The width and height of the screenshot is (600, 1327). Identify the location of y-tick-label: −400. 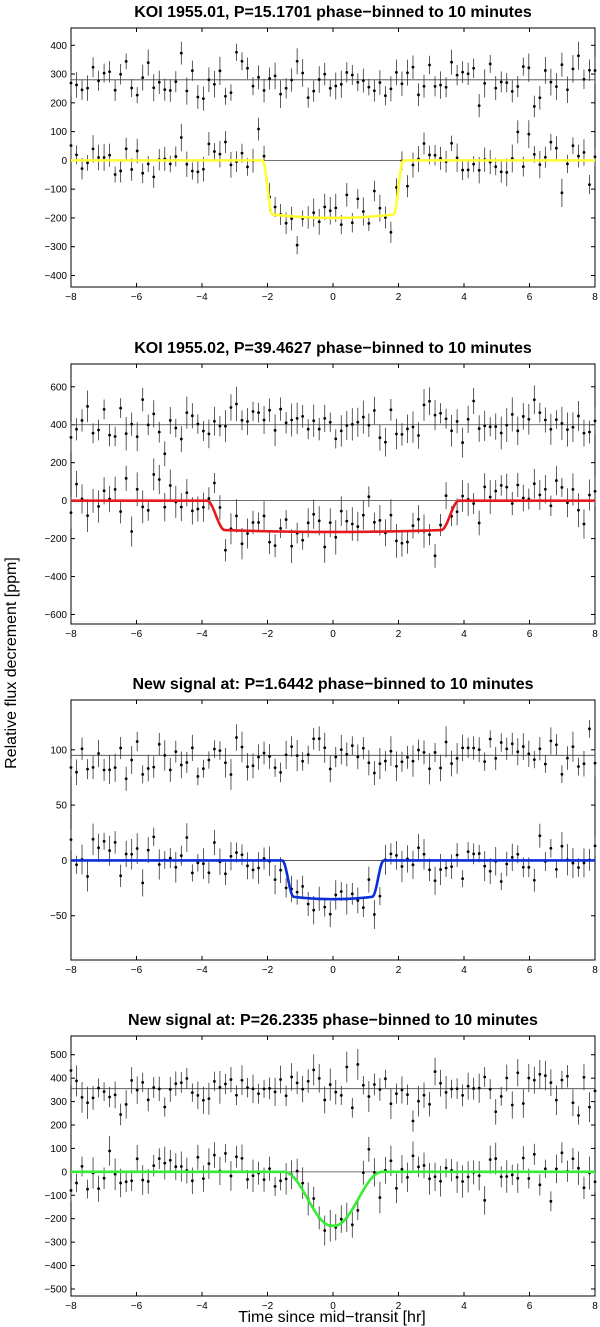
(55, 1266).